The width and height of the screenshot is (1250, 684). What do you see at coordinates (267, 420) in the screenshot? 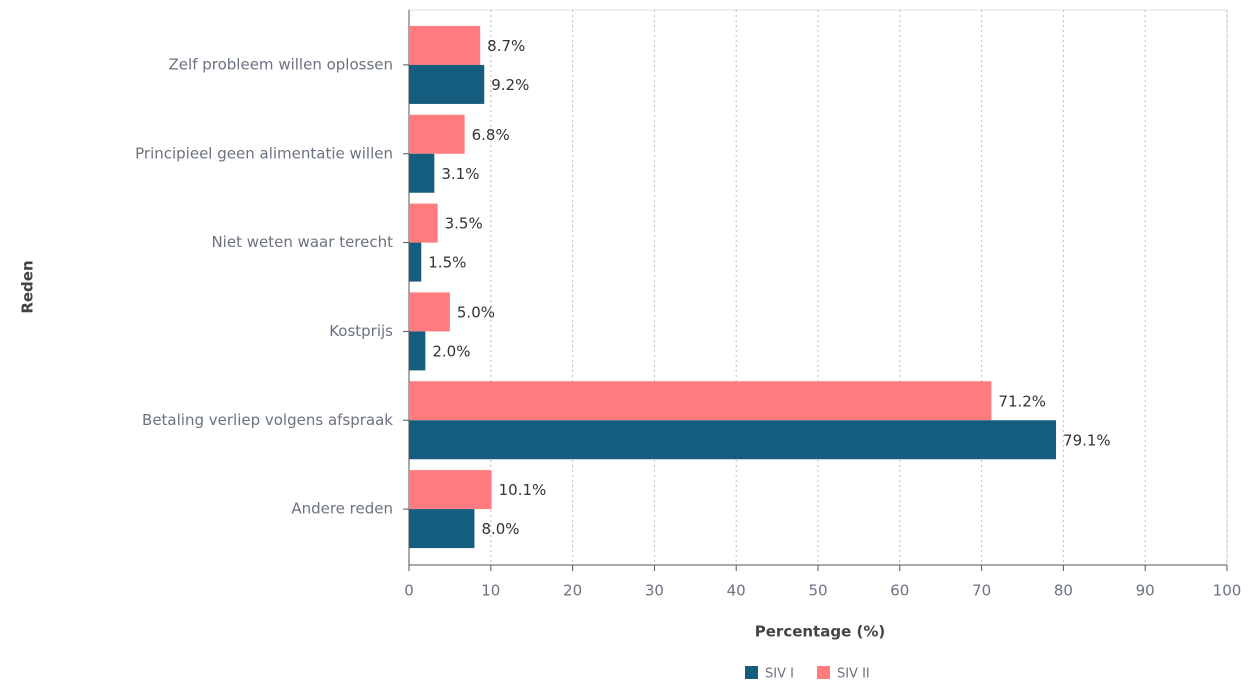
I see `y-tick-label: Betaling verliep volgens afspraak` at bounding box center [267, 420].